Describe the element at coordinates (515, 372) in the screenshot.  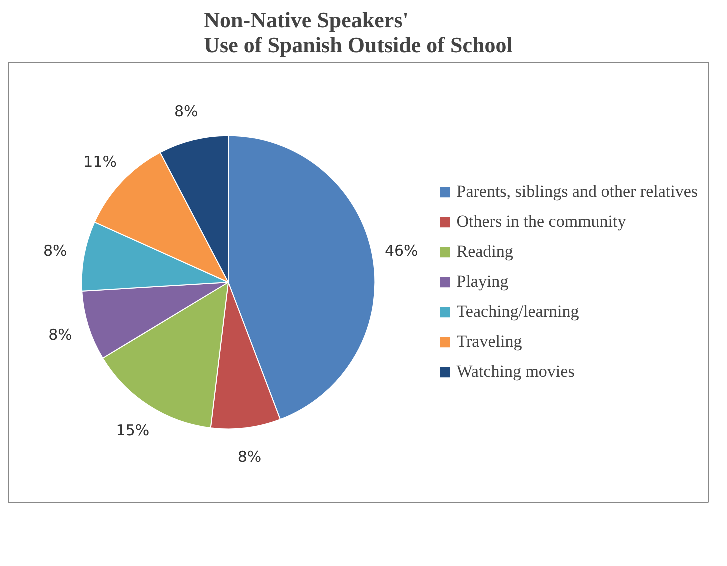
I see `legend-label: Watching movies` at that location.